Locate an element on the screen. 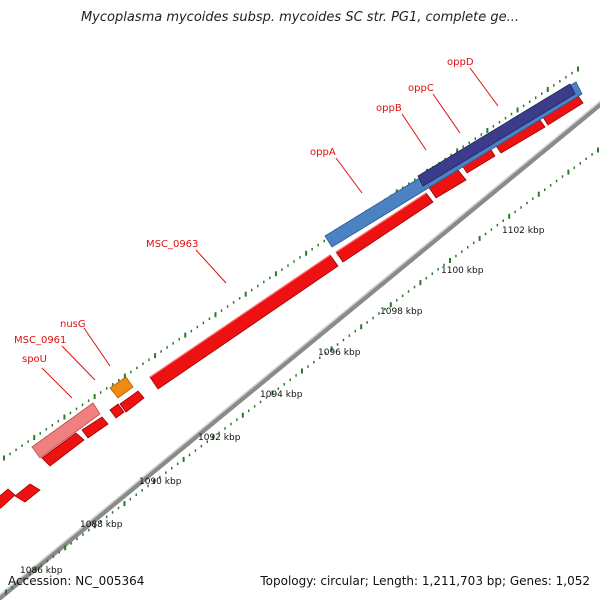 The image size is (600, 600). gene-label-MSC_0961: MSC_0961 is located at coordinates (40, 340).